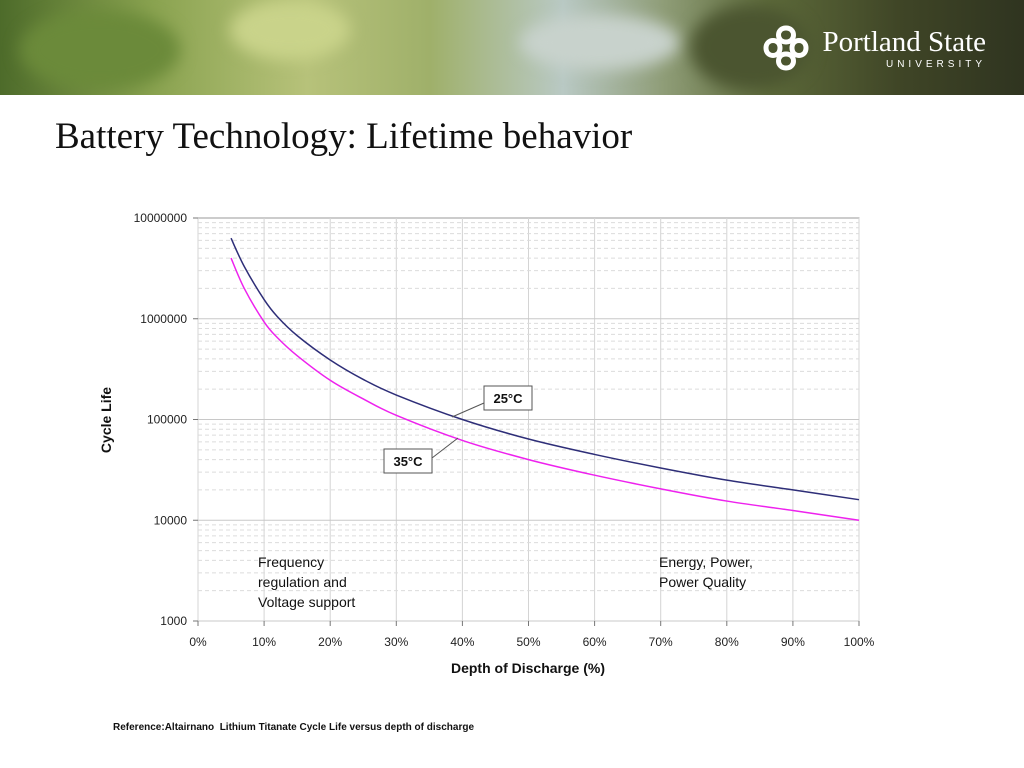 This screenshot has height=768, width=1024. I want to click on x-tick-label: 100%, so click(859, 642).